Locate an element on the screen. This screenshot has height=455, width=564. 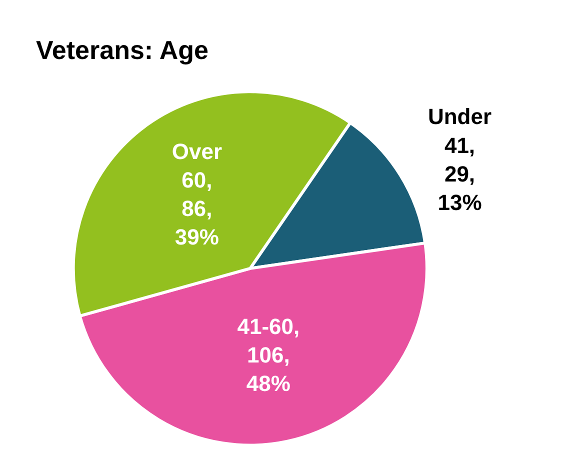
slice-label: 41-60, 106, 48% is located at coordinates (268, 355).